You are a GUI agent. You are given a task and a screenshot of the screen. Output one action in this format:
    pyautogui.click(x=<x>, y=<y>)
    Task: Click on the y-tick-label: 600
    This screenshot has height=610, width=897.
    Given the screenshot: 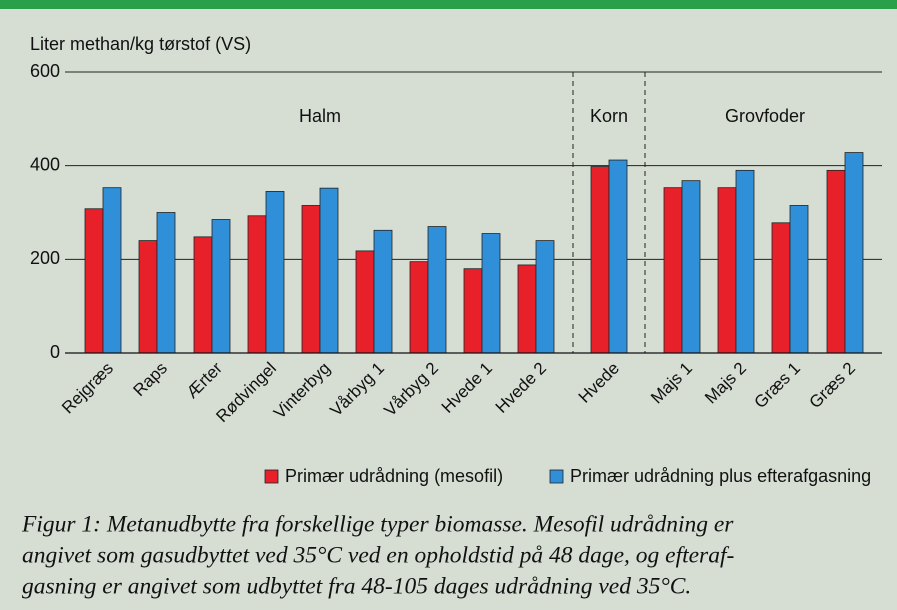 What is the action you would take?
    pyautogui.click(x=45, y=71)
    